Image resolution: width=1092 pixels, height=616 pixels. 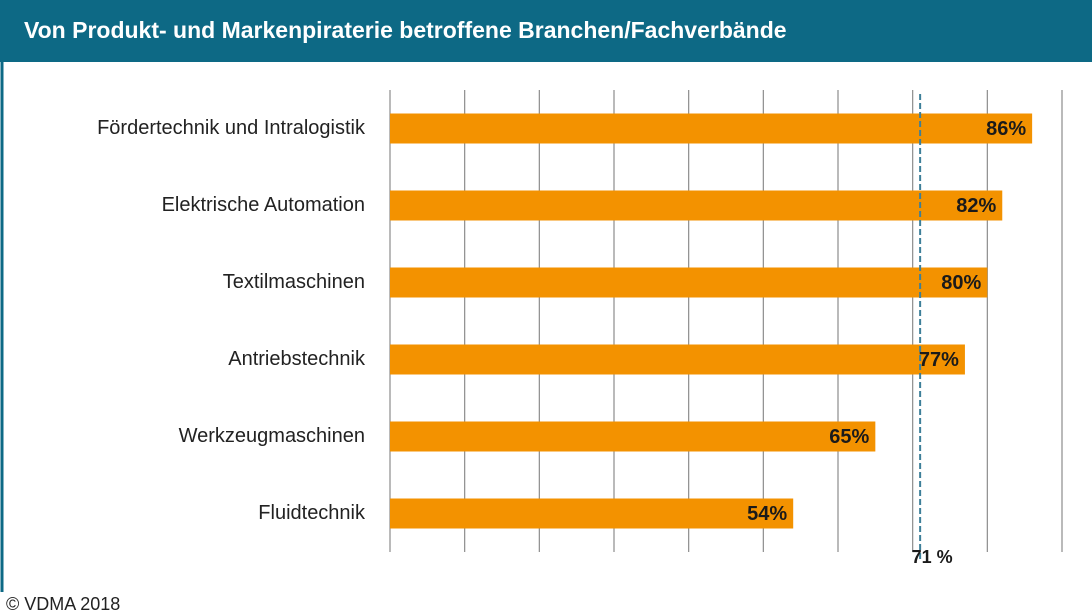 I want to click on value-label: 77%, so click(x=939, y=360).